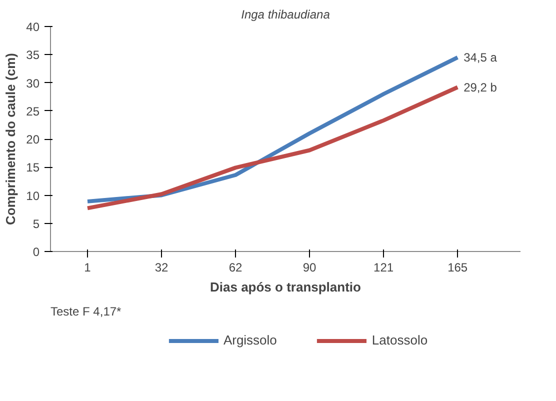 The height and width of the screenshot is (401, 556). Describe the element at coordinates (33, 55) in the screenshot. I see `y-tick-label: 35` at that location.